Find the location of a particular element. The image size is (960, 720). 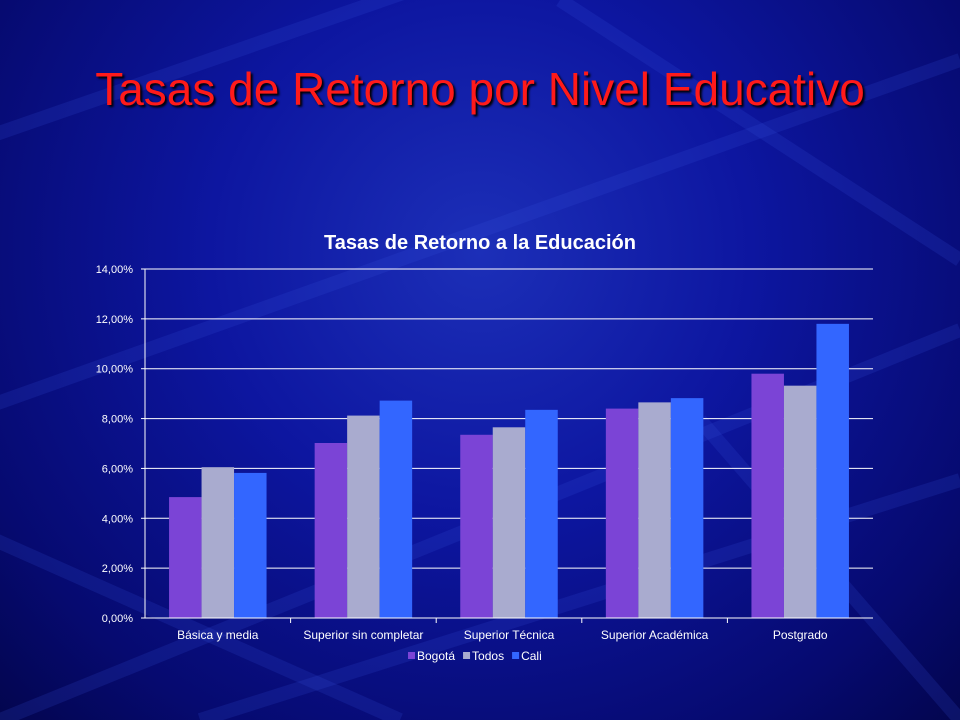

x-category-label: Superior Técnica is located at coordinates (509, 635).